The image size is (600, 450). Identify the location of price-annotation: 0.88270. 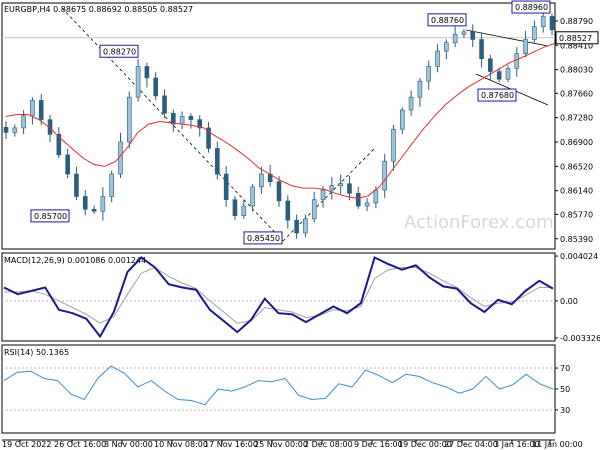
(119, 51).